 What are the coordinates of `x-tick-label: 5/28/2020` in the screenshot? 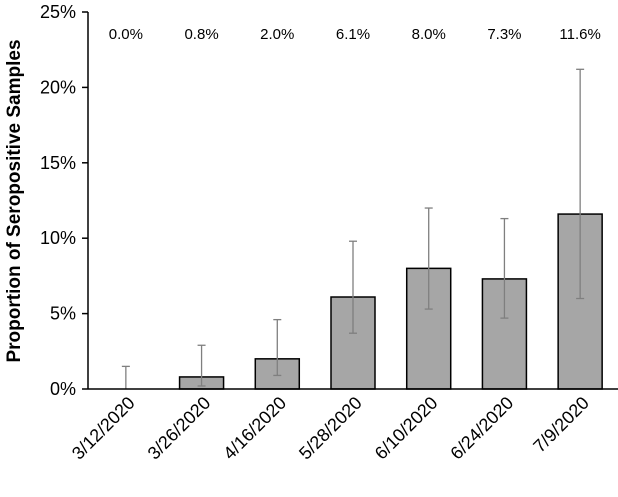 It's located at (330, 428).